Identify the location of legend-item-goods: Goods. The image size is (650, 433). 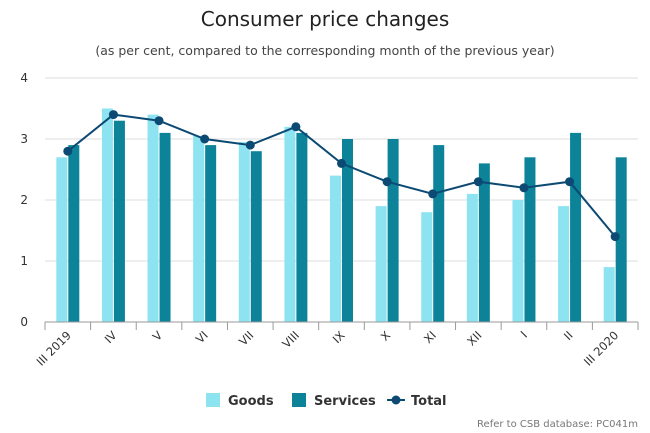
(240, 401).